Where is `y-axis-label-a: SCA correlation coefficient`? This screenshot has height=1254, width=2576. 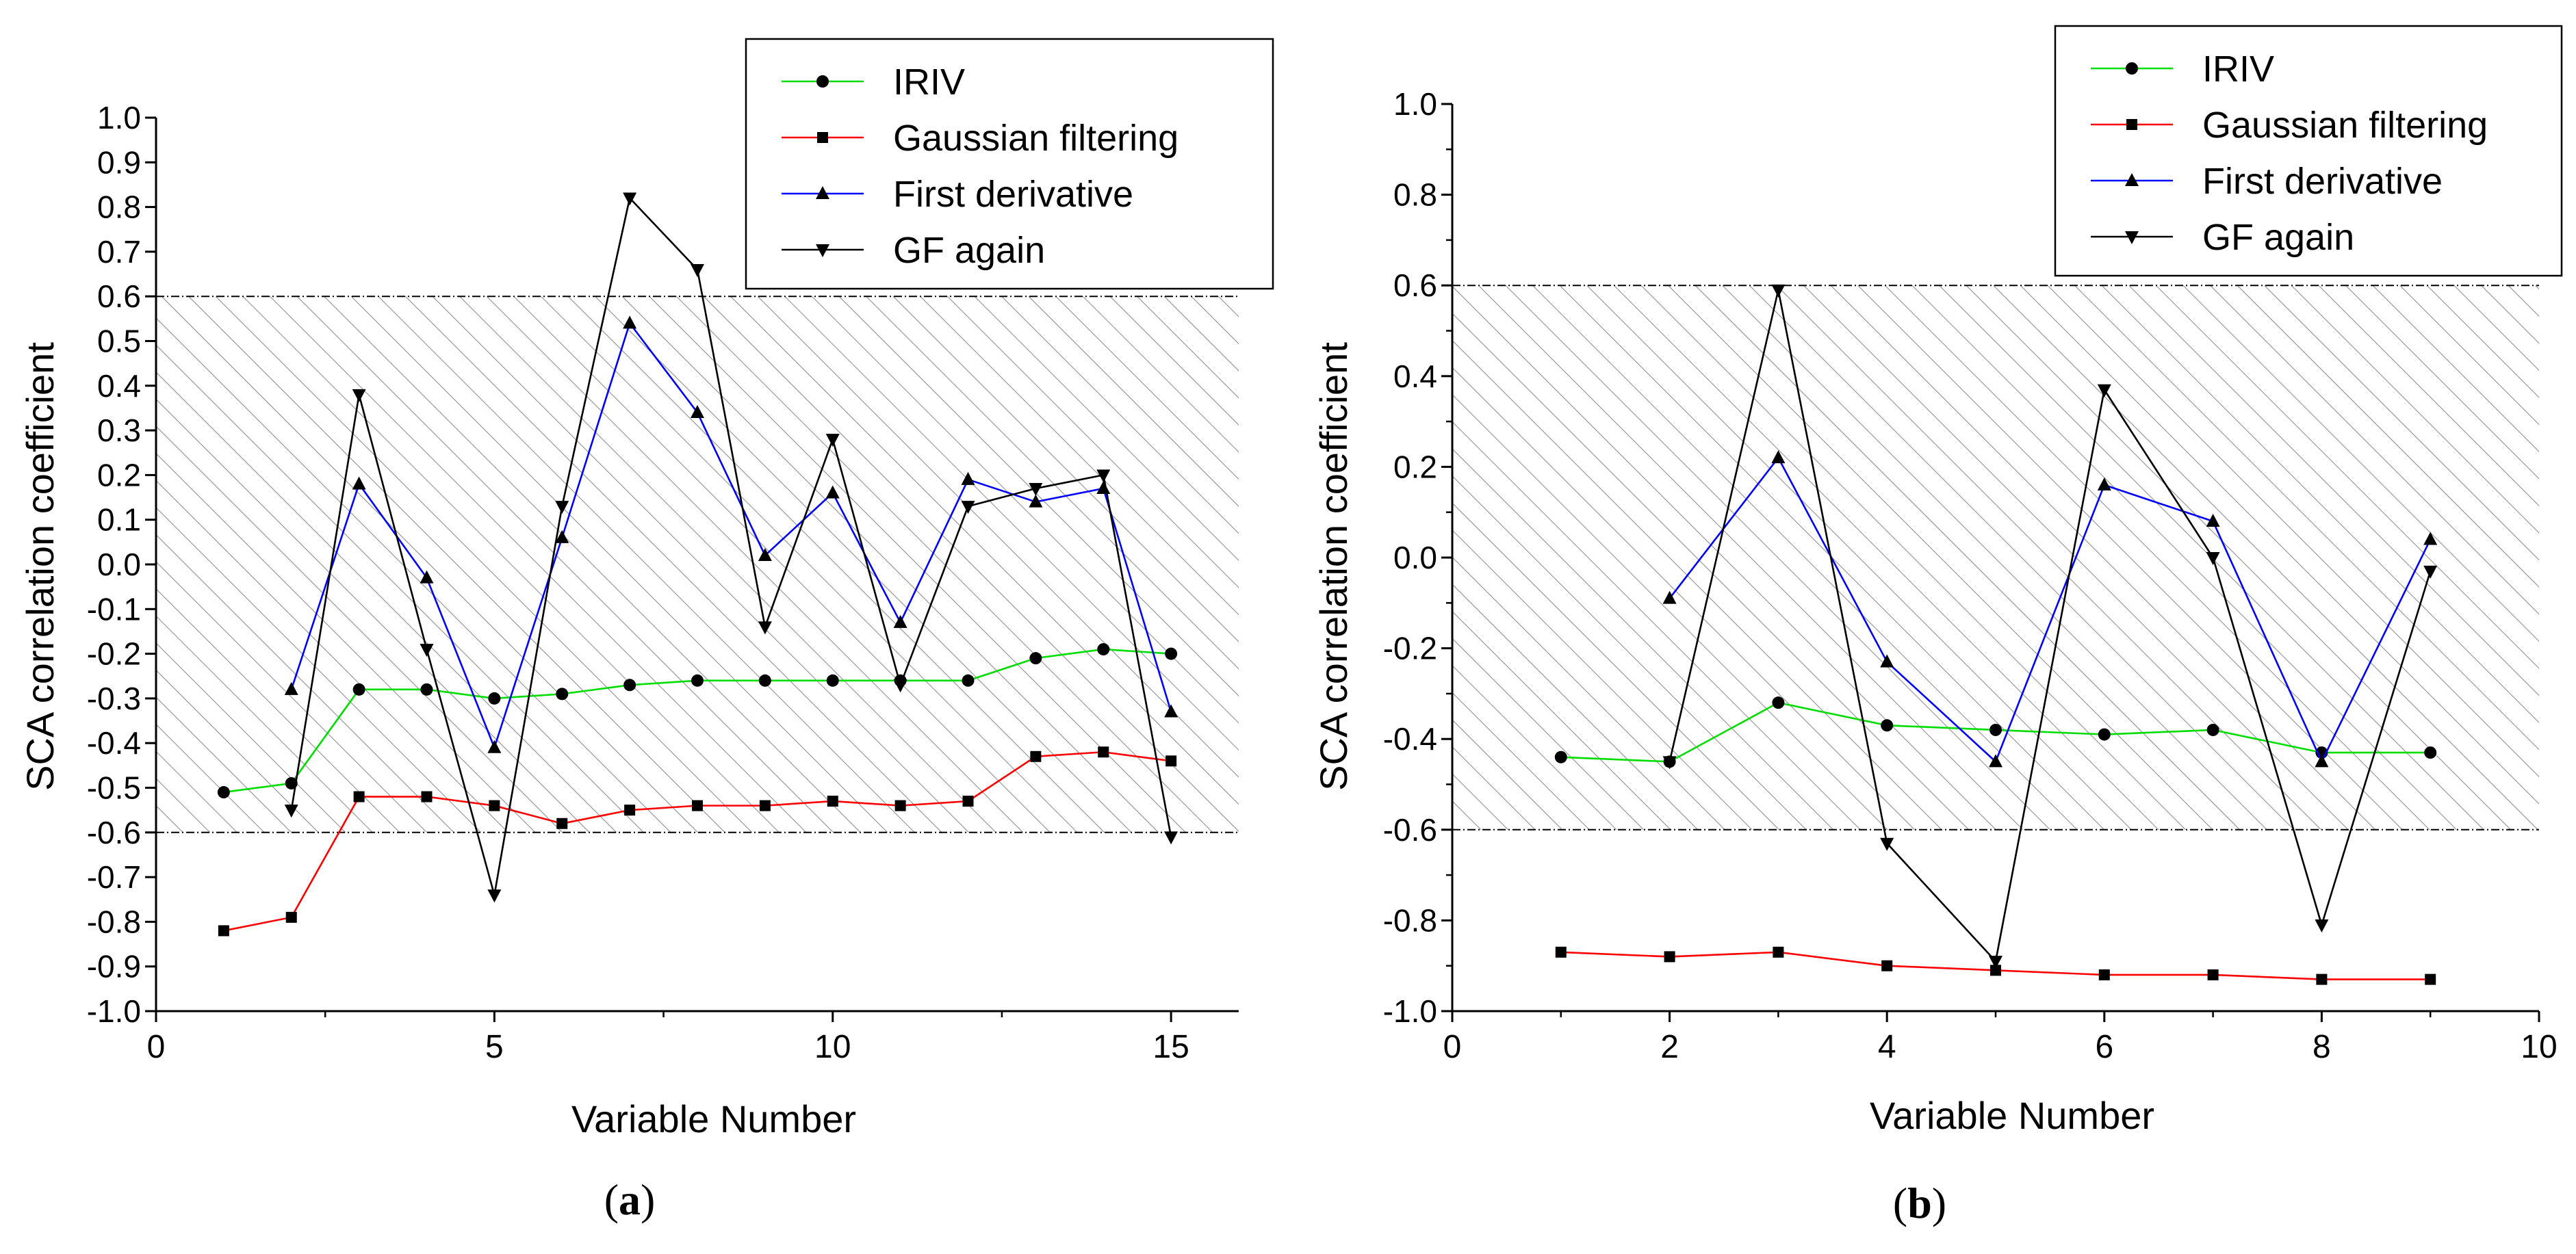 y-axis-label-a: SCA correlation coefficient is located at coordinates (40, 567).